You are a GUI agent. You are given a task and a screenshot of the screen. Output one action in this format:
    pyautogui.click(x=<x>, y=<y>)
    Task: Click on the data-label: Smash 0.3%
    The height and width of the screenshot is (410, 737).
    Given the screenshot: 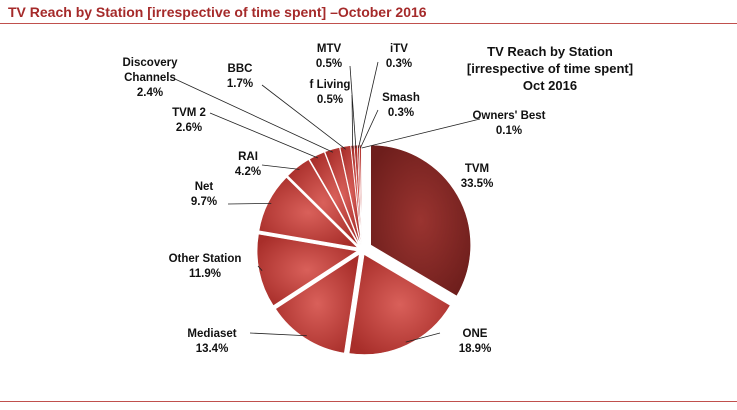 What is the action you would take?
    pyautogui.click(x=401, y=105)
    